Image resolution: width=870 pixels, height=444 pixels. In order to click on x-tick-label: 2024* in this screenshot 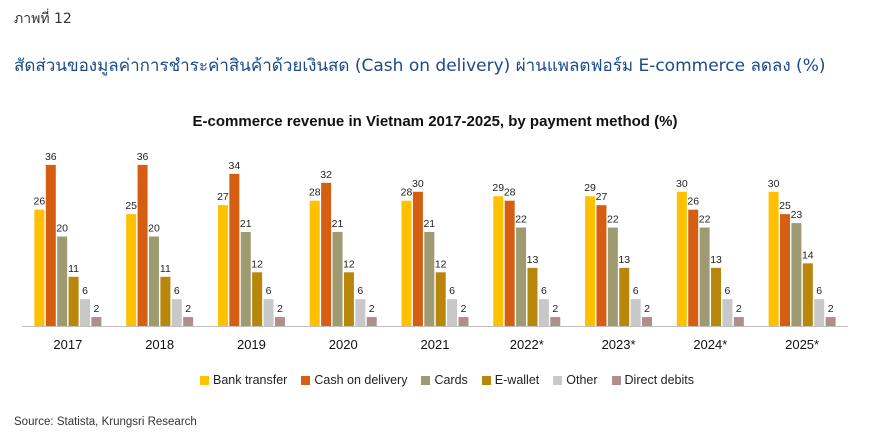, I will do `click(710, 344)`.